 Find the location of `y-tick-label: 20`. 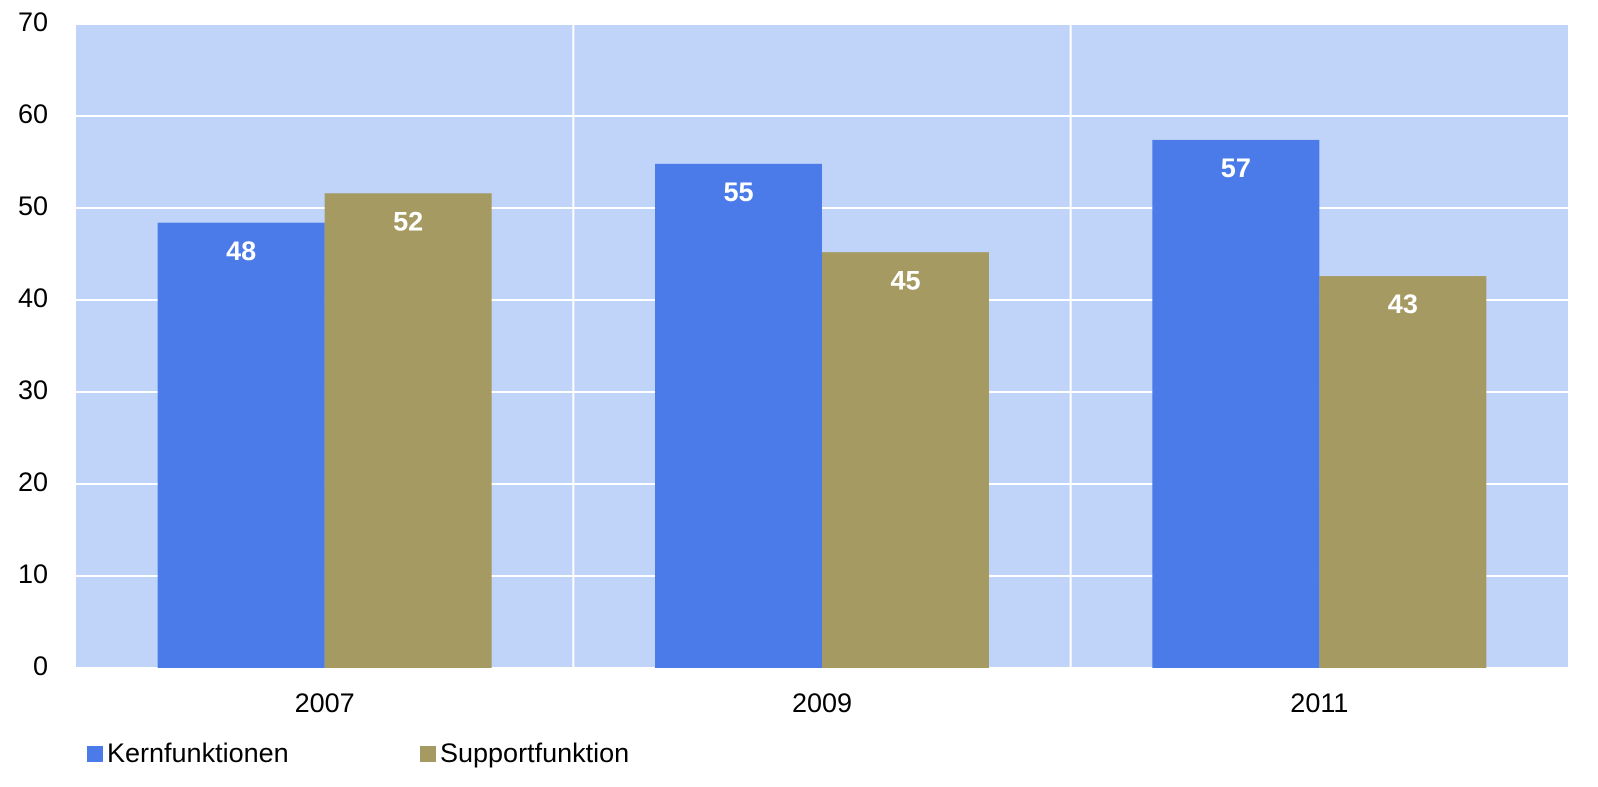

y-tick-label: 20 is located at coordinates (33, 482).